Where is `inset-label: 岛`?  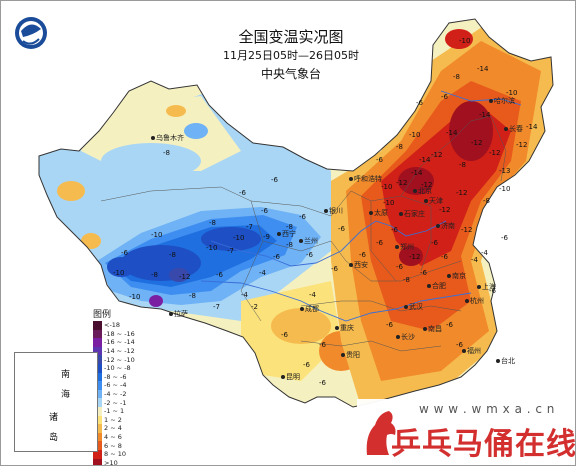 inset-label: 岛 is located at coordinates (54, 438).